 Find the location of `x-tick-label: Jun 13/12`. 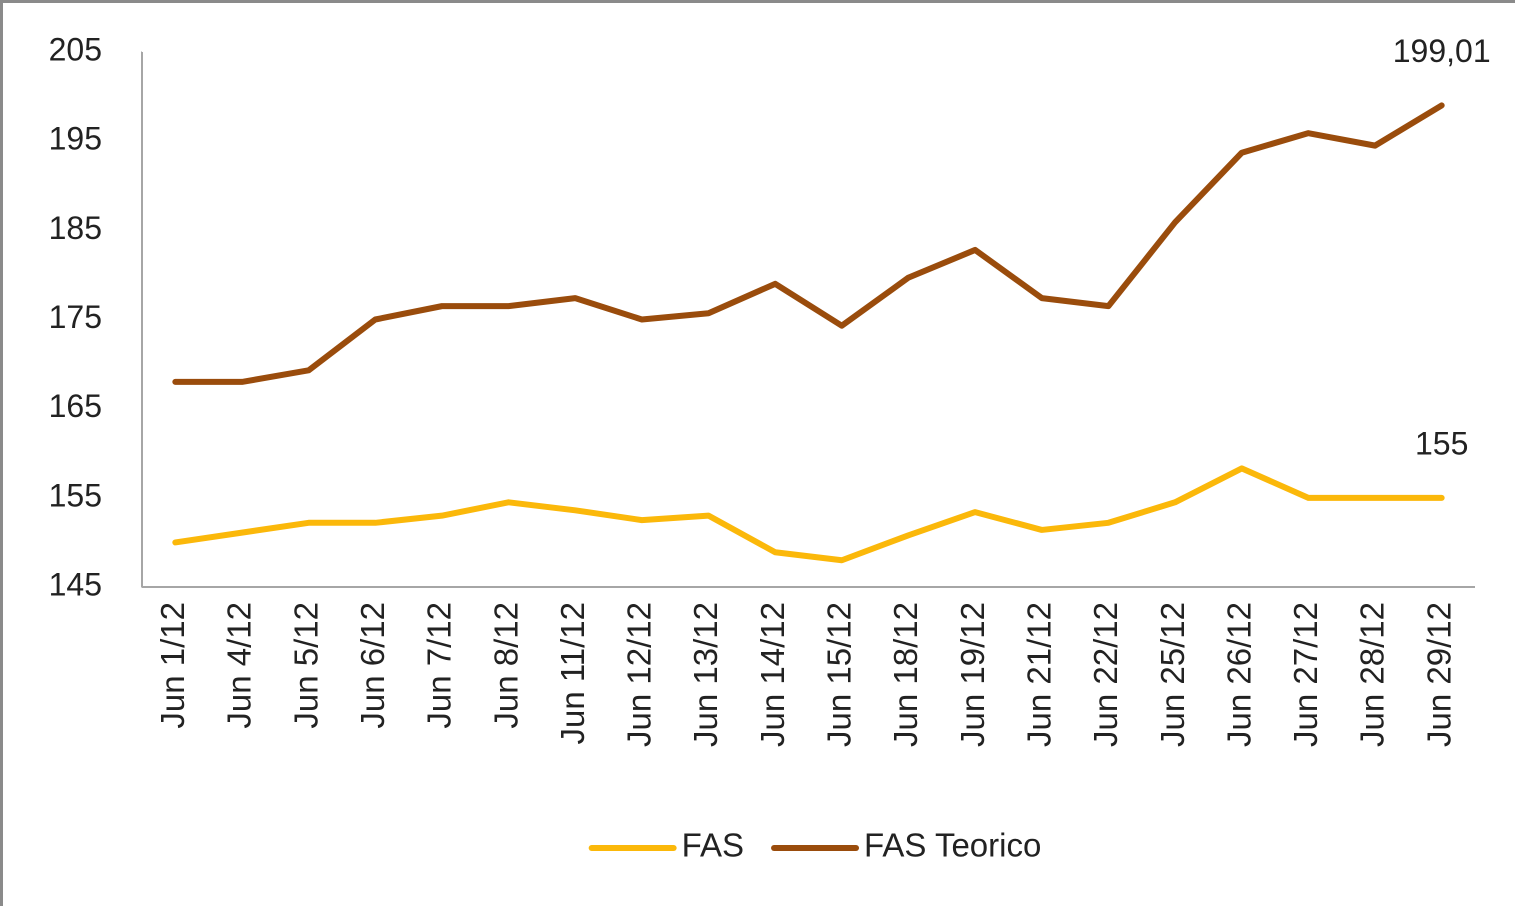

x-tick-label: Jun 13/12 is located at coordinates (705, 674).